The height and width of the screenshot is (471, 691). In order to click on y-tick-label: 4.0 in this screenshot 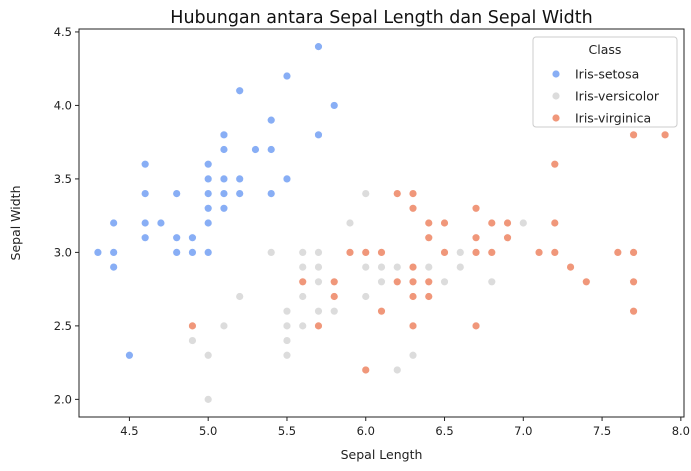, I will do `click(63, 105)`.